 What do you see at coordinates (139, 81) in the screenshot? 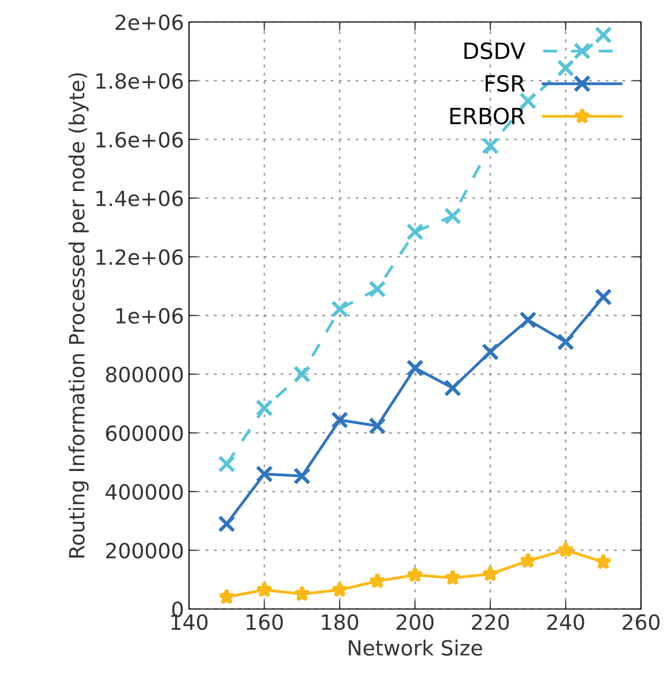
I see `y-tick-label: 1.8e+06` at bounding box center [139, 81].